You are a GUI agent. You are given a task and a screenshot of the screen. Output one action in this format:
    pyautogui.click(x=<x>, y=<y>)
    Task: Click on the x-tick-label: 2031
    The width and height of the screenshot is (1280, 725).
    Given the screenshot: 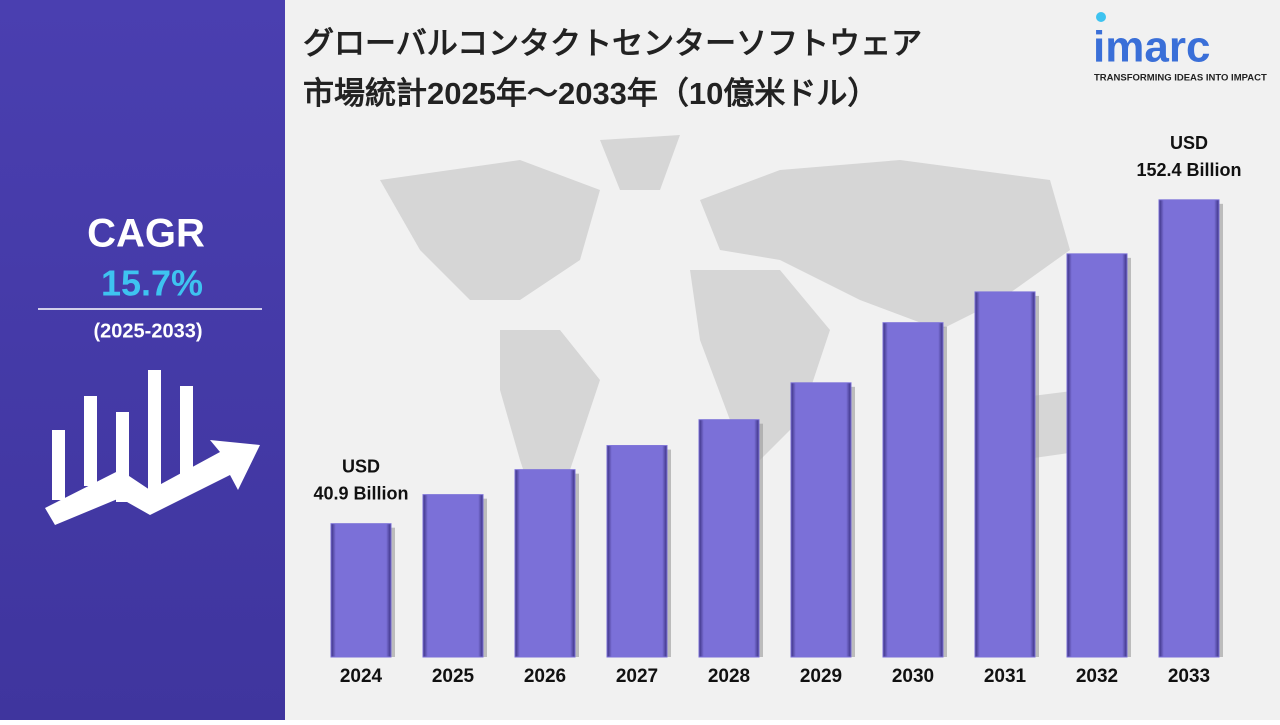 What is the action you would take?
    pyautogui.click(x=1005, y=676)
    